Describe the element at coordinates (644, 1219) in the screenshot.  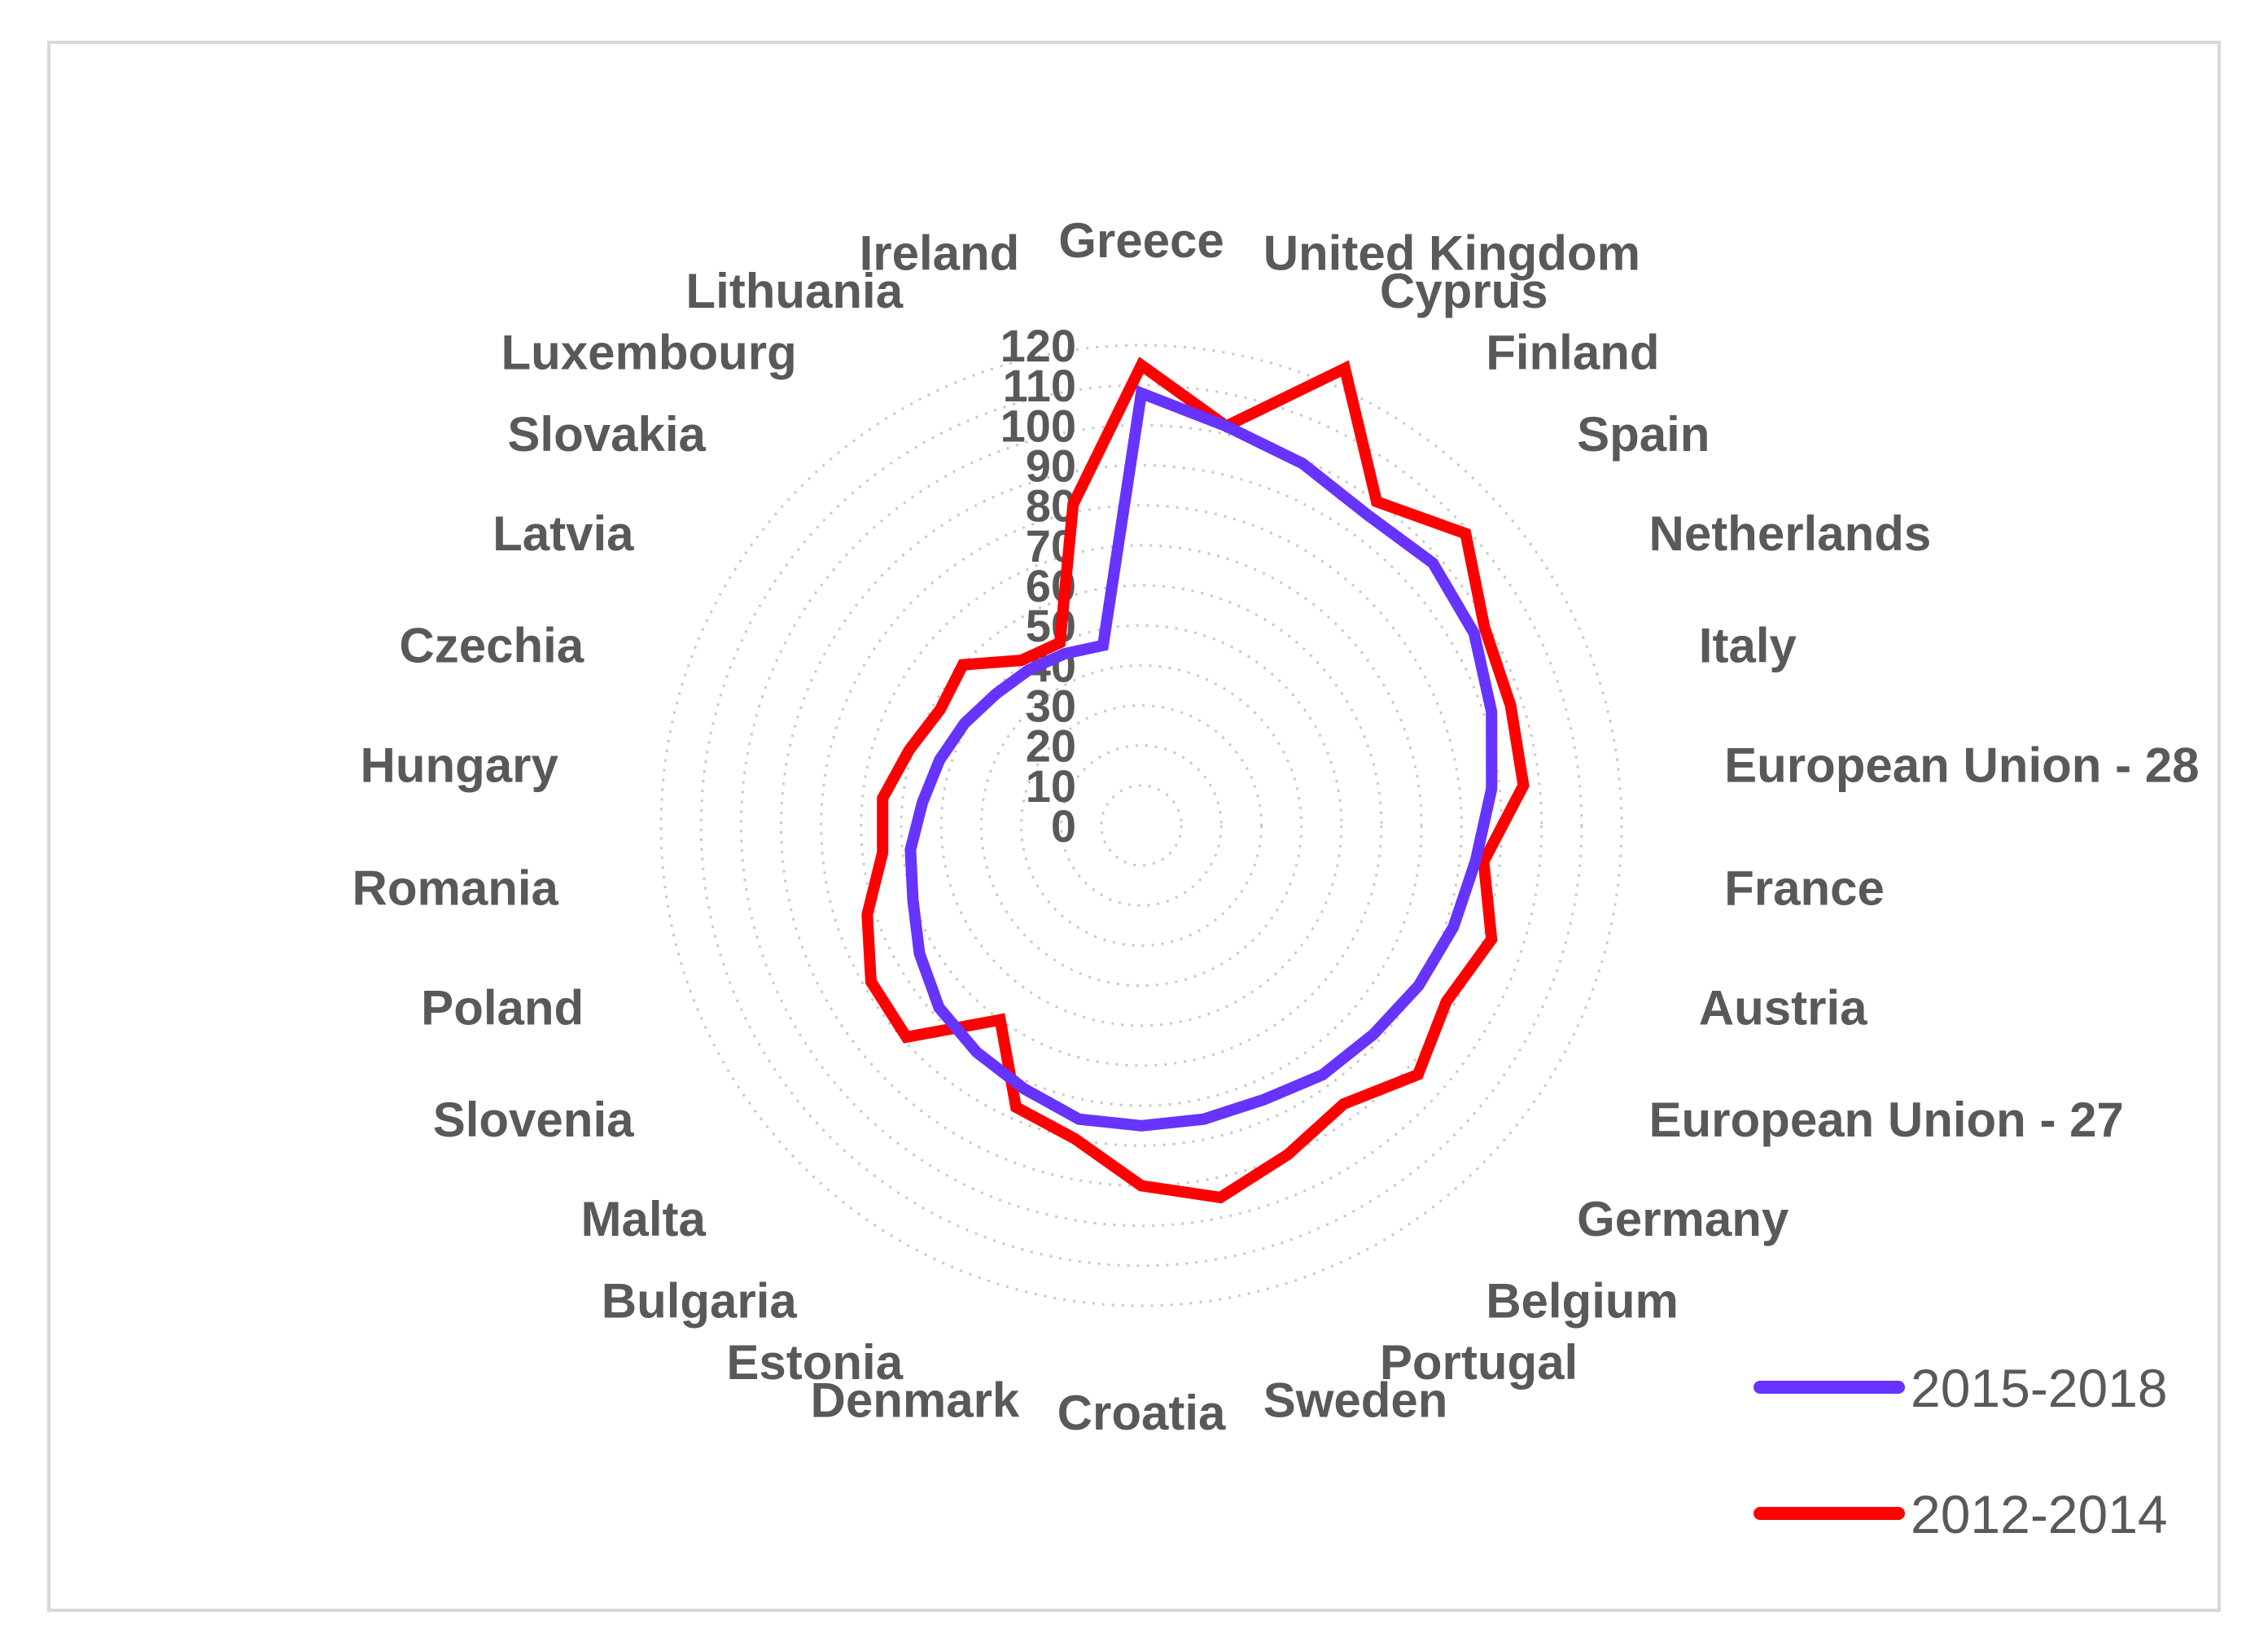
I see `category-label: Malta` at that location.